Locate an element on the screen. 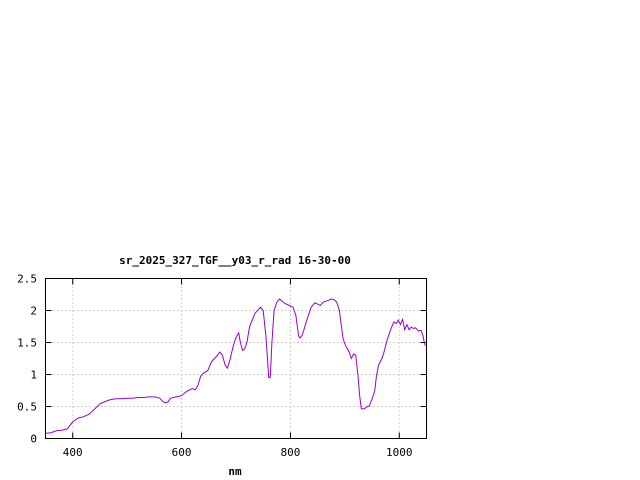  y-tick-label: 2 is located at coordinates (33, 311).